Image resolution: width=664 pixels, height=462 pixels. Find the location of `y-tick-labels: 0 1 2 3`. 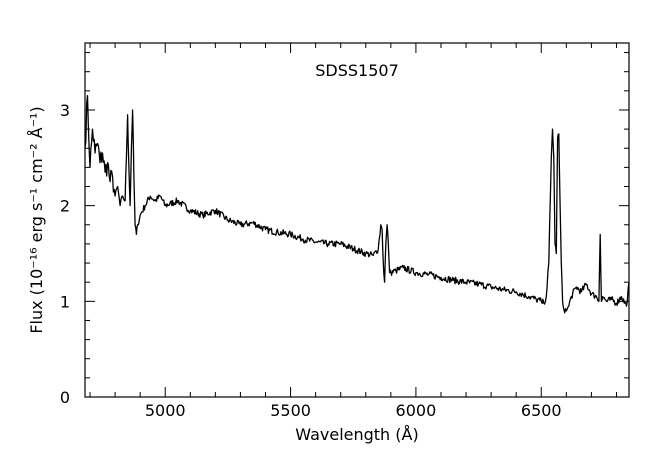

y-tick-labels: 0 1 2 3 is located at coordinates (65, 254).